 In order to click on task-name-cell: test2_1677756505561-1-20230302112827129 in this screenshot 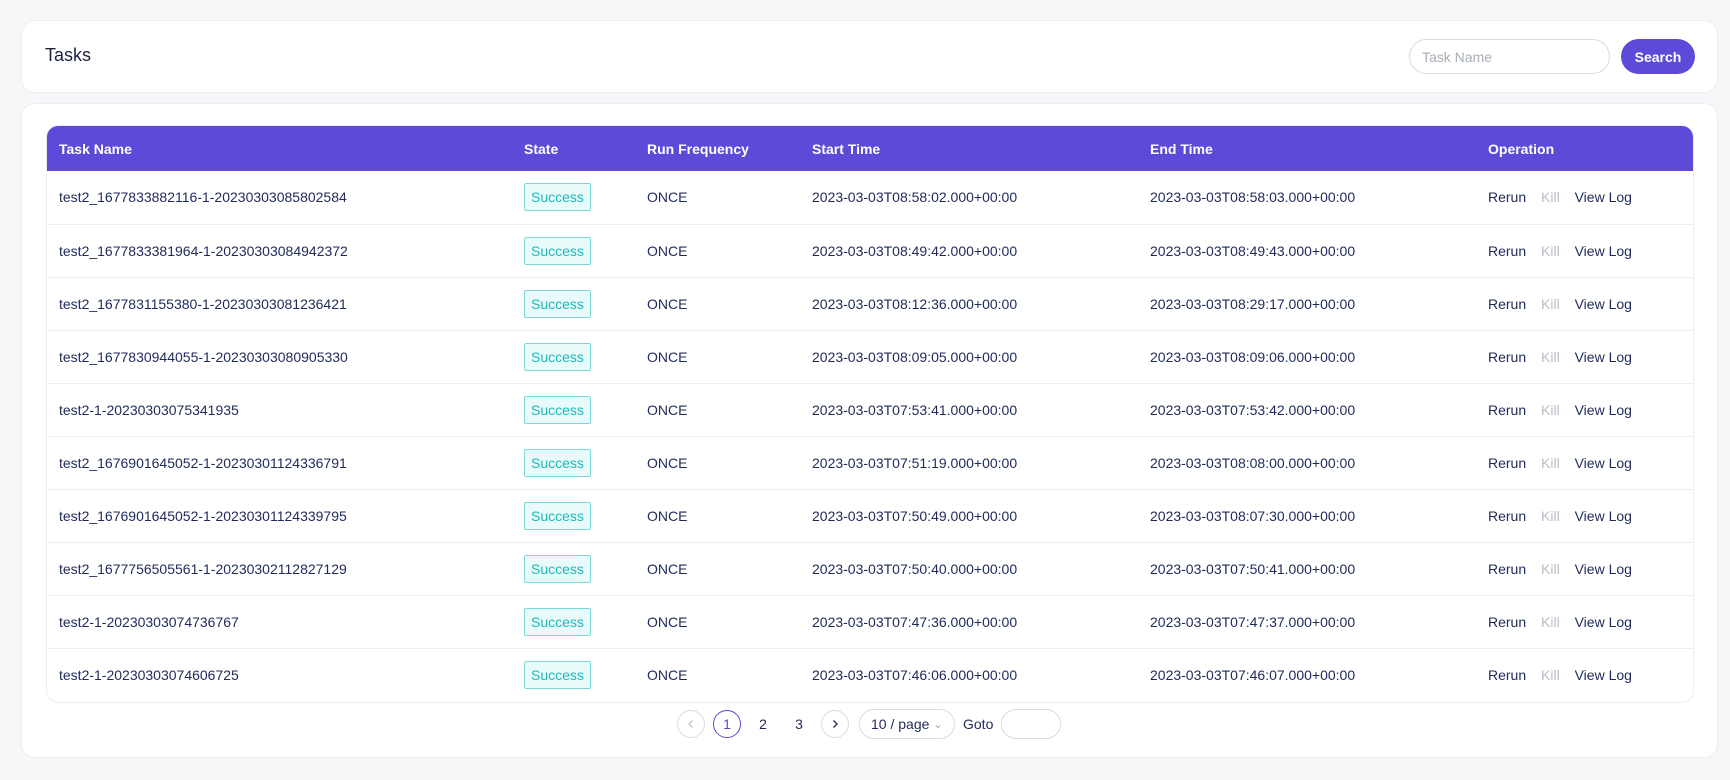, I will do `click(203, 568)`.